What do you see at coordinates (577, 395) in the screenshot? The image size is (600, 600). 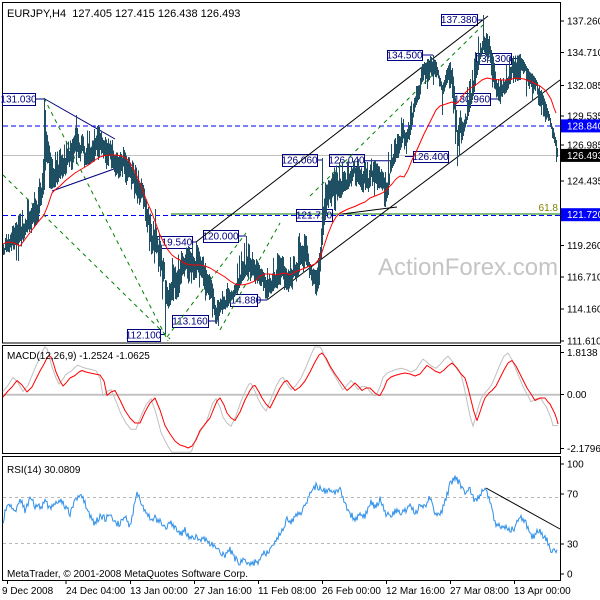 I see `svg-text: 0.00` at bounding box center [577, 395].